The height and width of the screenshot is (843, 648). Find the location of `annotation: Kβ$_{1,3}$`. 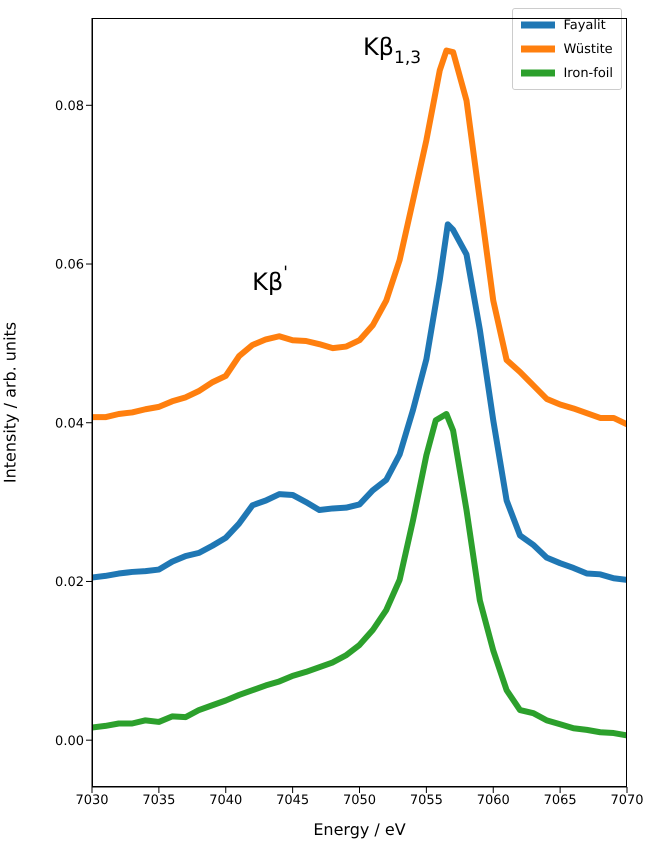

annotation: Kβ$_{1,3}$ is located at coordinates (392, 50).